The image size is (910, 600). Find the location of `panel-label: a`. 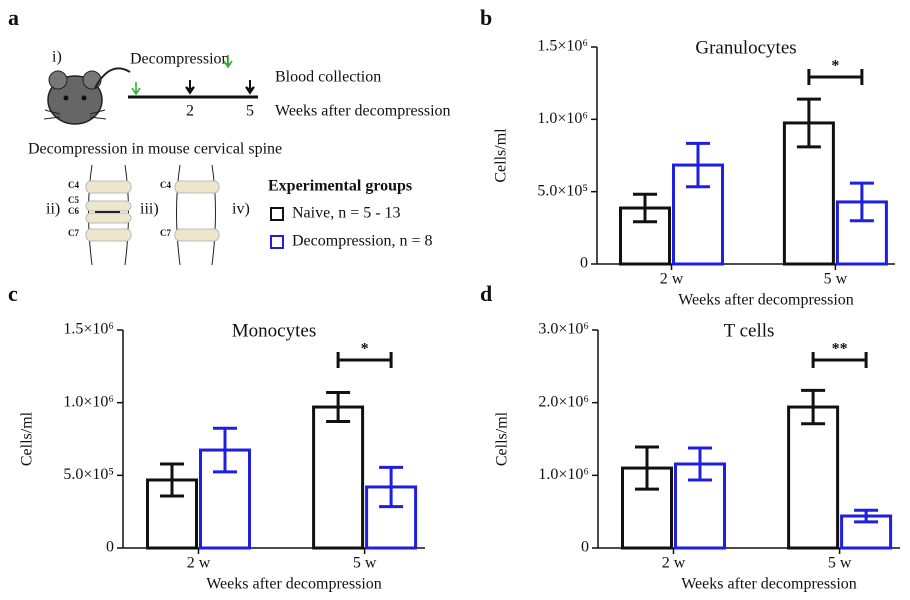

panel-label: a is located at coordinates (13, 17).